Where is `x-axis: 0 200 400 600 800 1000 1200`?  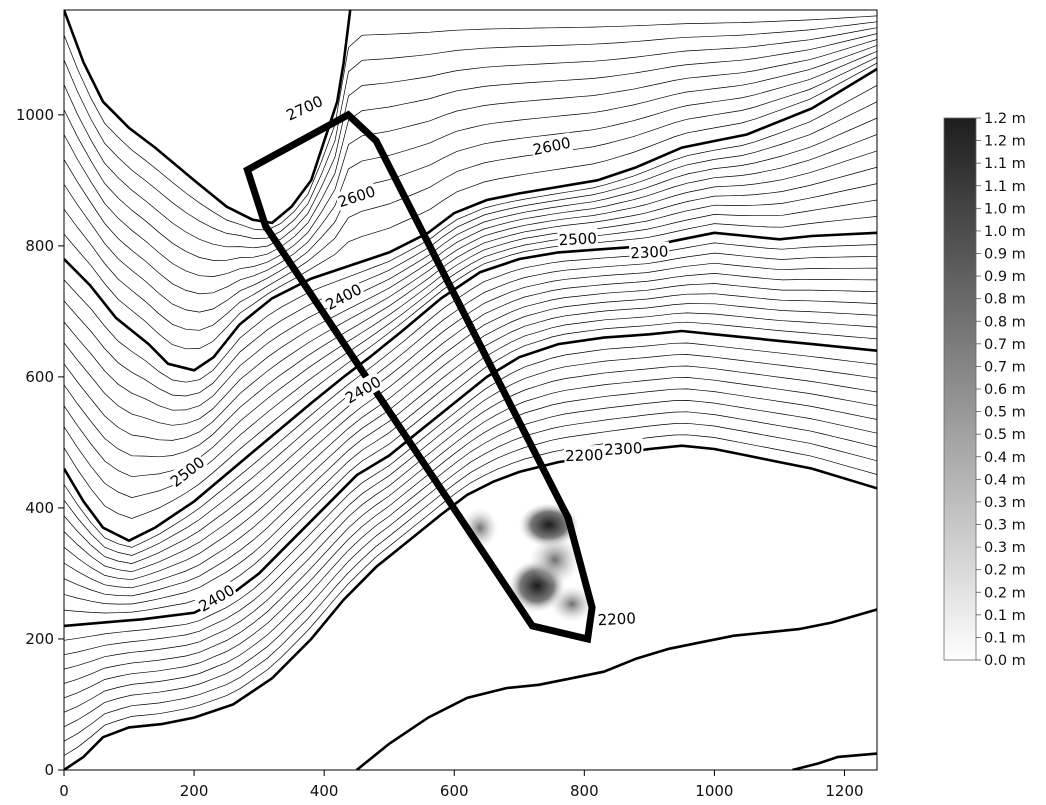
x-axis: 0 200 400 600 800 1000 1200 is located at coordinates (461, 785).